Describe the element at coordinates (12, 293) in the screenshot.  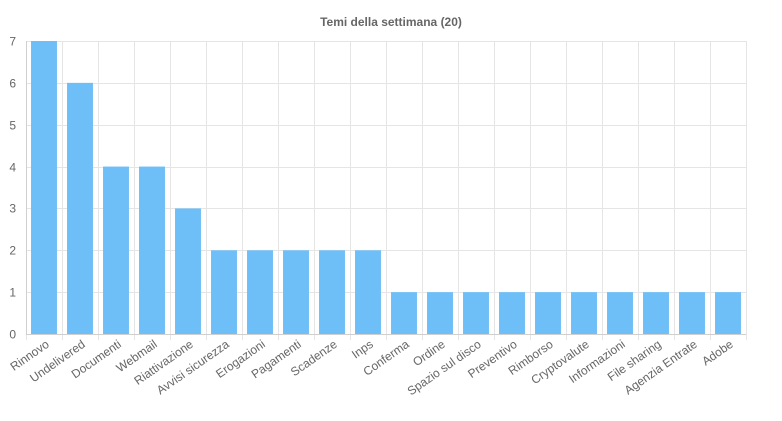
I see `y-tick-label: 1` at that location.